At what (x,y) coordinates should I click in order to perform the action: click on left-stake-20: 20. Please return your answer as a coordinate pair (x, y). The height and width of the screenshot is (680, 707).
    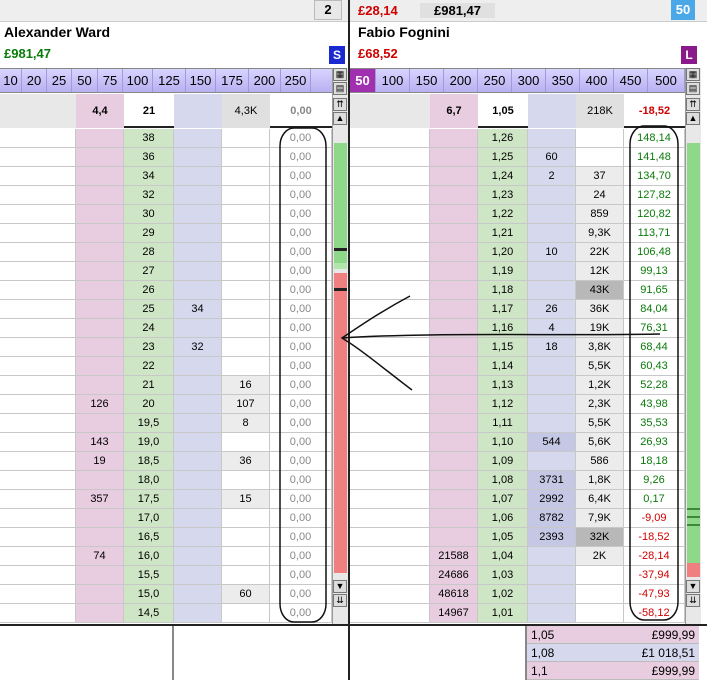
    Looking at the image, I should click on (34, 80).